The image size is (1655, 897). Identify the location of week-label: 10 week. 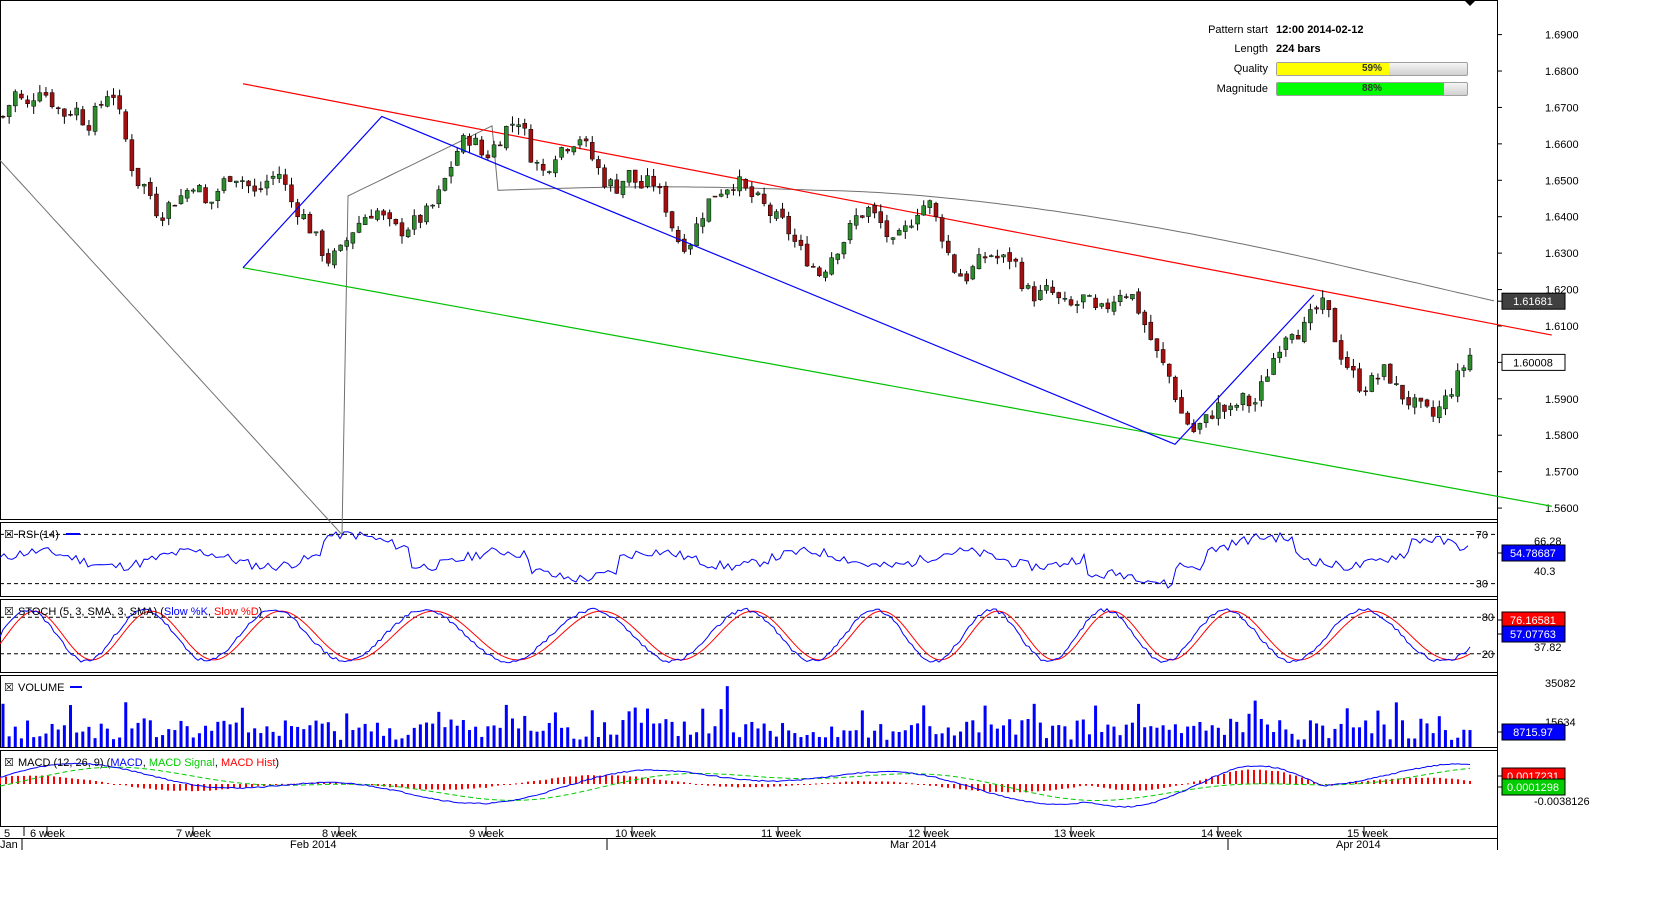
(635, 834).